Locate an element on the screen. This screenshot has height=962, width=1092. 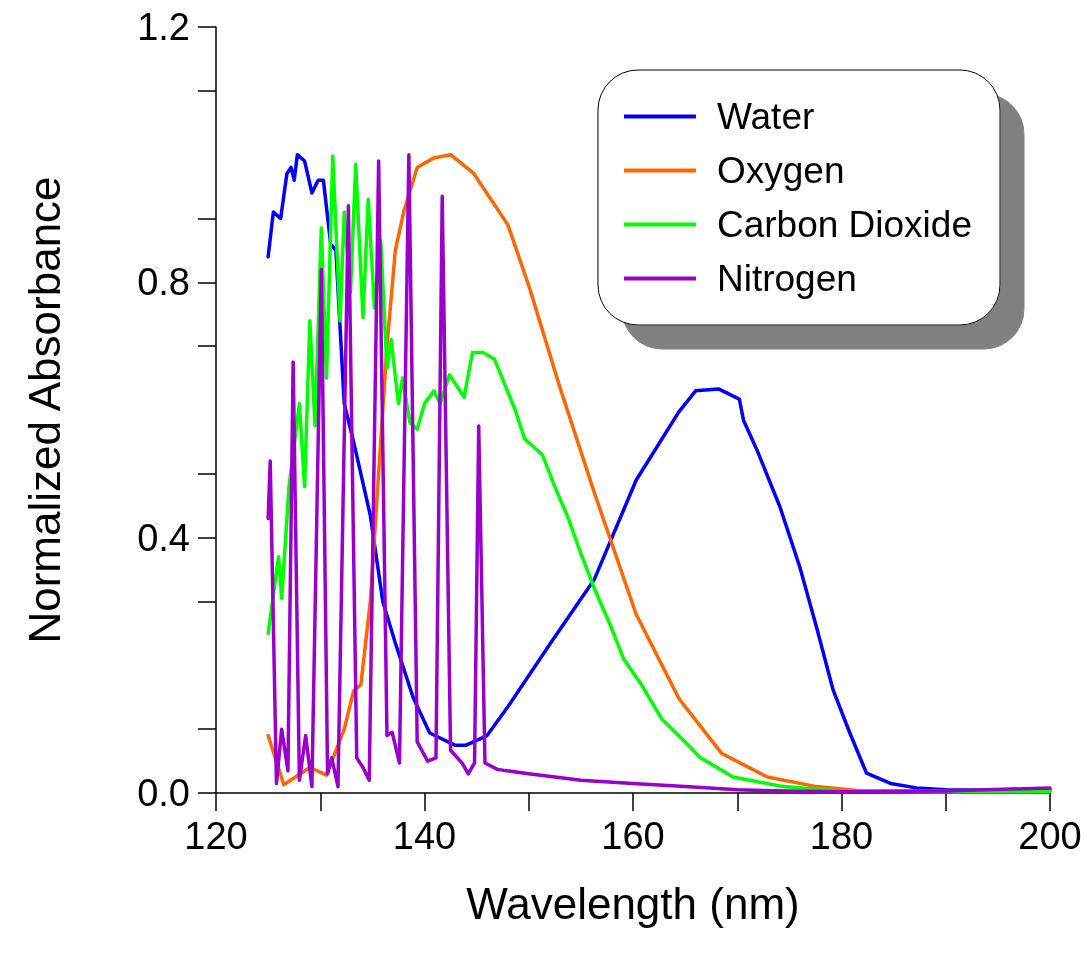
x-tick-label: 160 is located at coordinates (633, 836).